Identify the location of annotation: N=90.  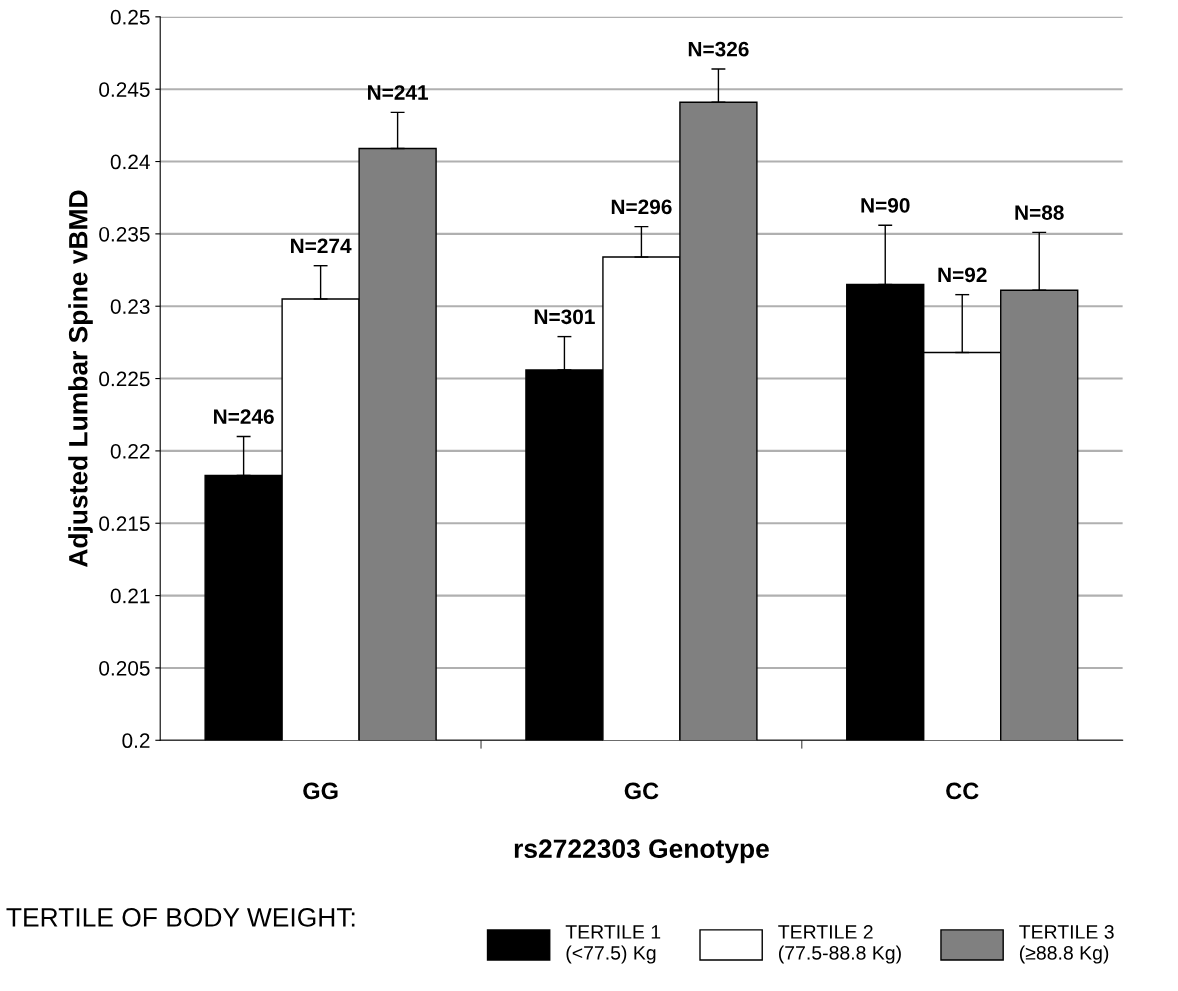
(885, 205).